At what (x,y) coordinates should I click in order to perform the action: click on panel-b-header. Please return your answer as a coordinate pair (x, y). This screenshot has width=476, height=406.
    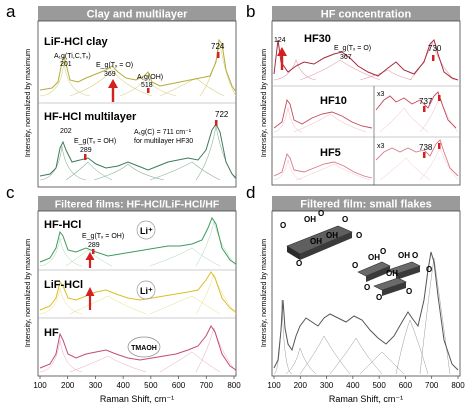
    Looking at the image, I should click on (366, 13).